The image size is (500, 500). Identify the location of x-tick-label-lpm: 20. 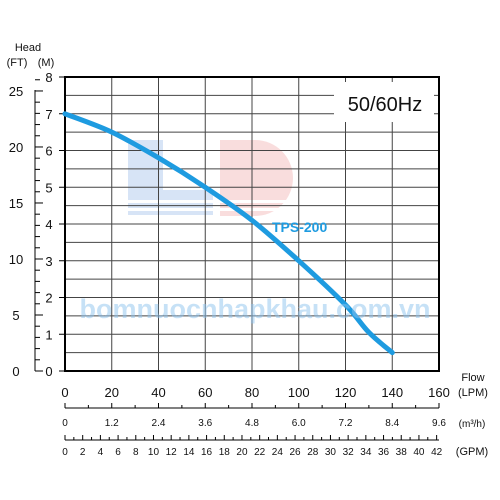
(112, 392).